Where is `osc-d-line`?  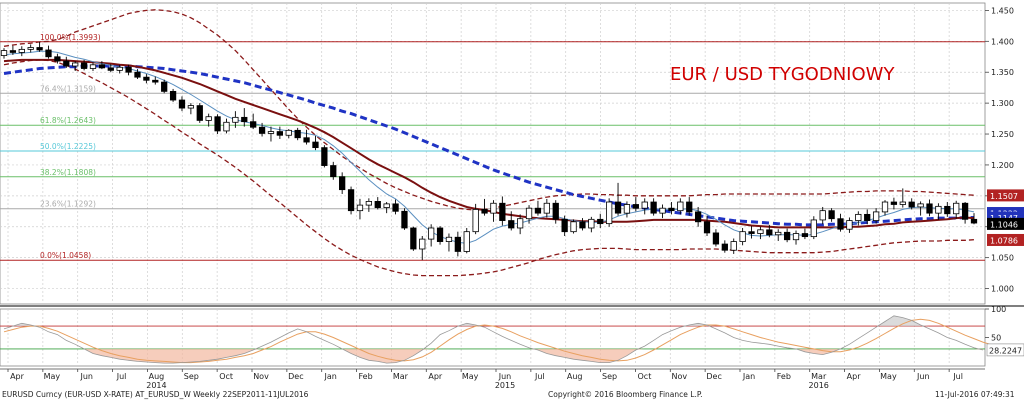 osc-d-line is located at coordinates (497, 341).